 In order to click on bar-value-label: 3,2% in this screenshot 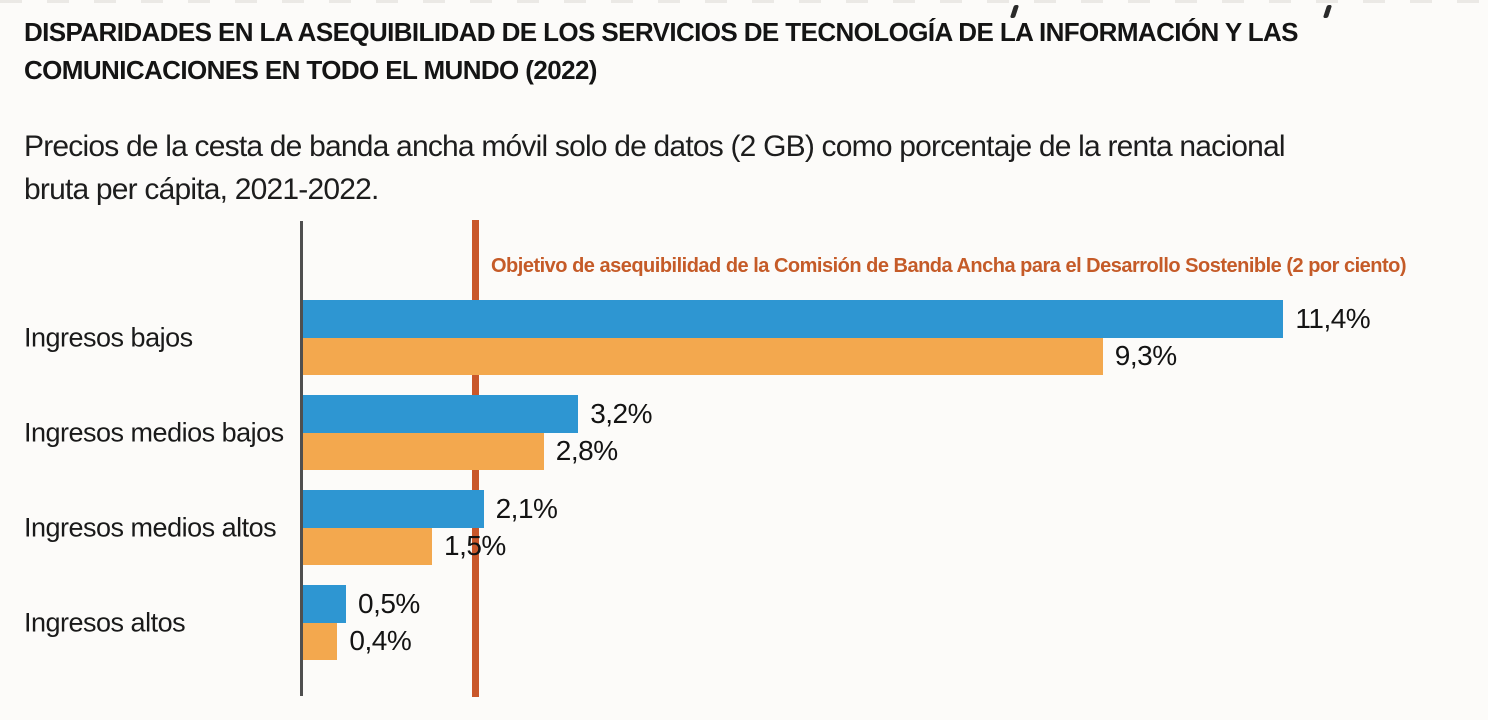, I will do `click(621, 413)`.